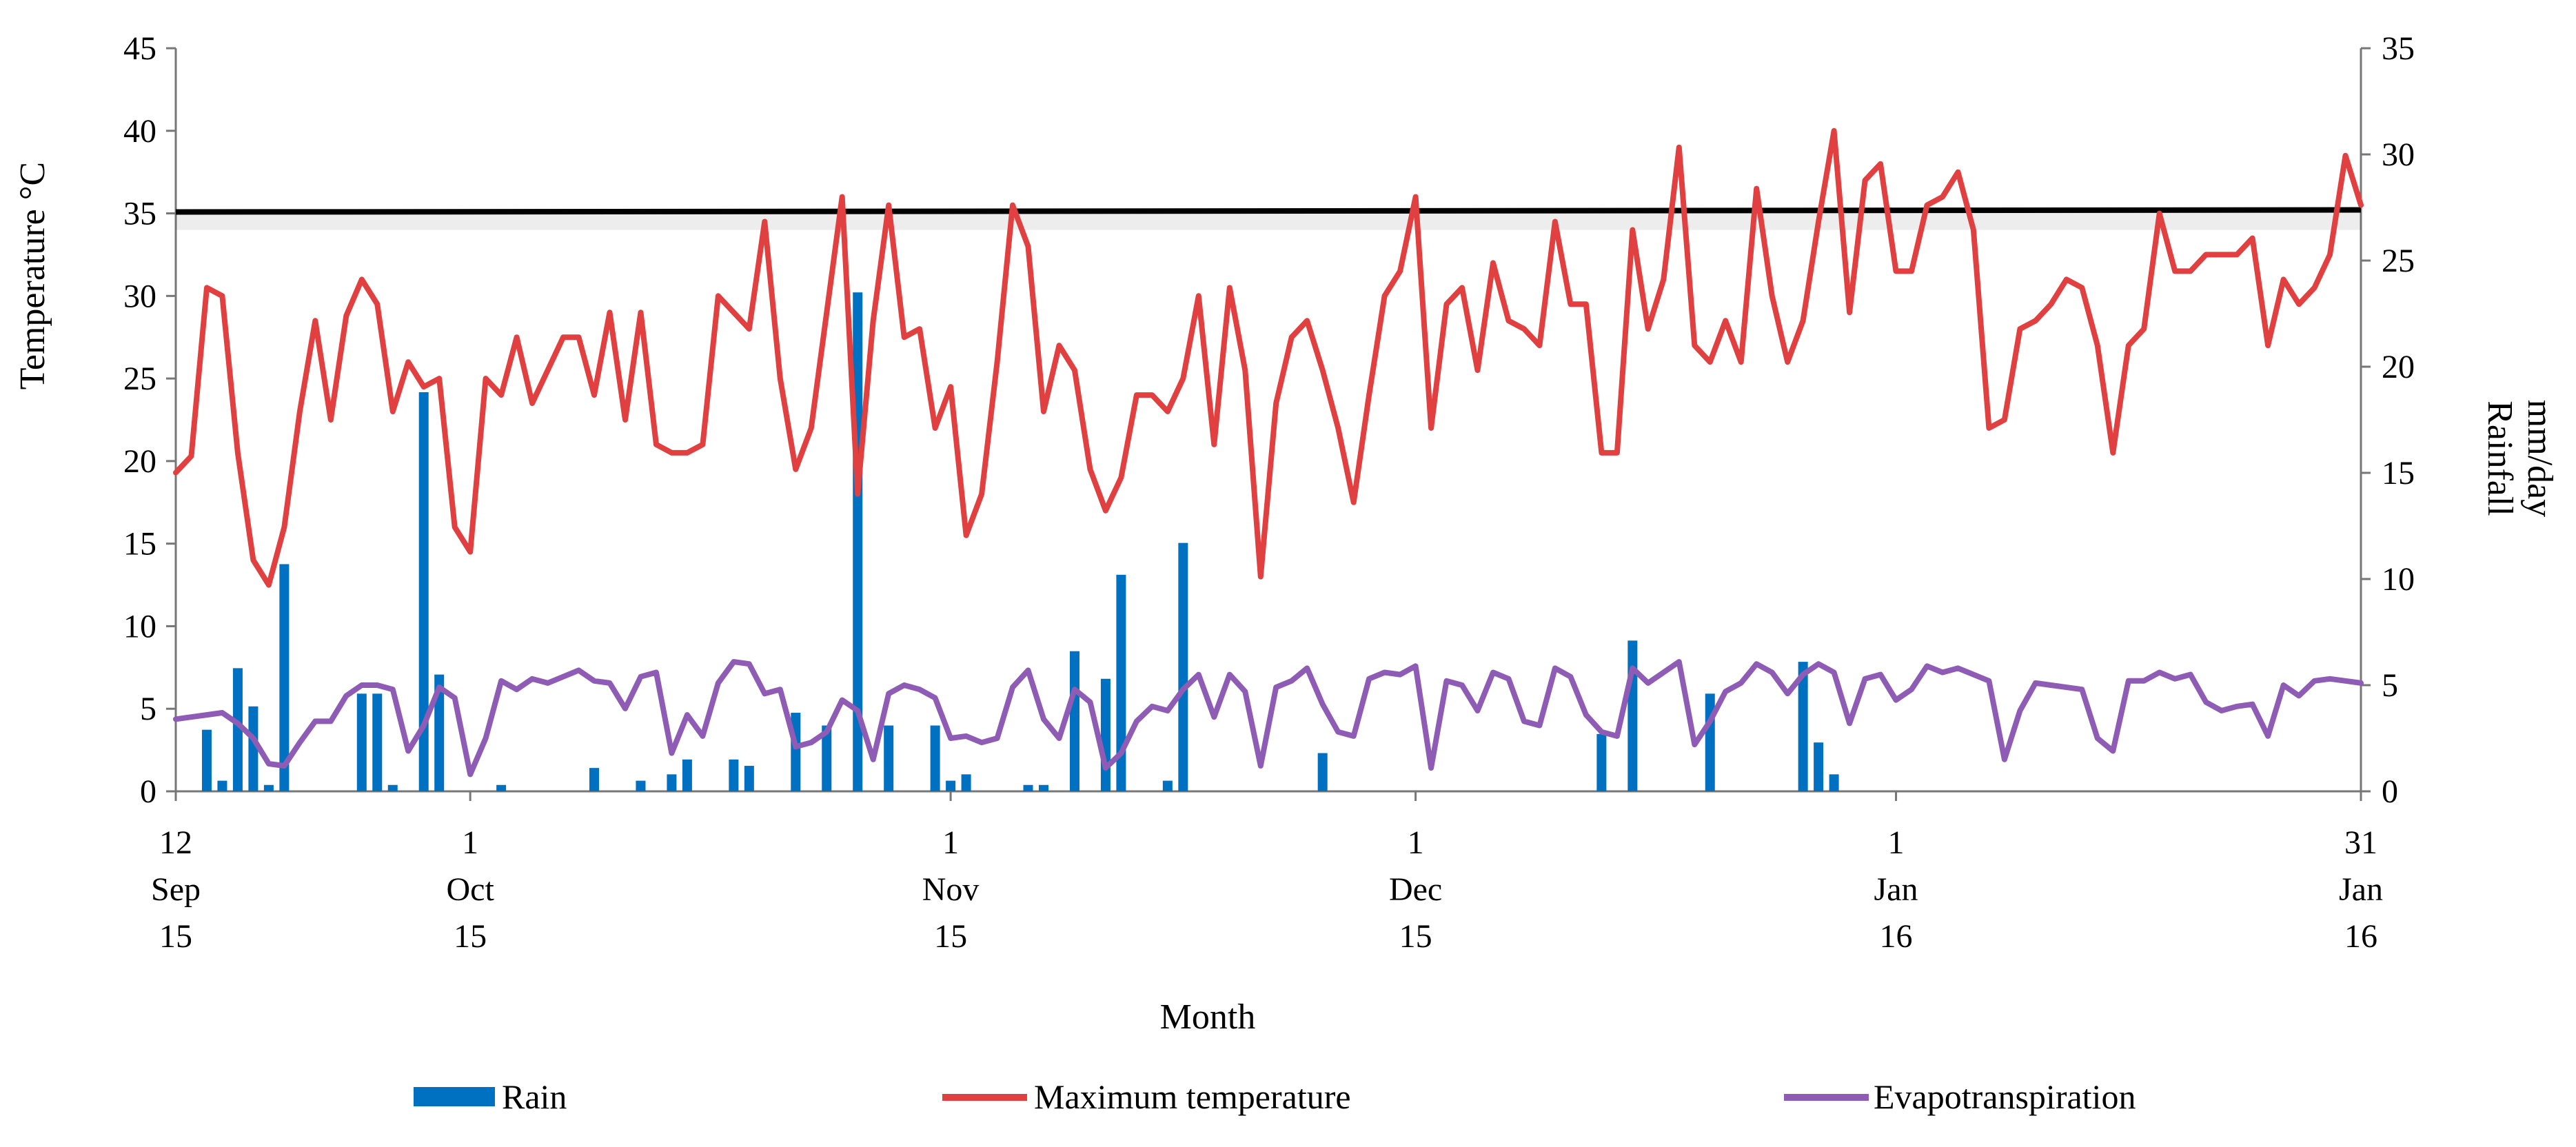 The width and height of the screenshot is (2576, 1147). Describe the element at coordinates (471, 889) in the screenshot. I see `x-tick-label: Oct` at that location.